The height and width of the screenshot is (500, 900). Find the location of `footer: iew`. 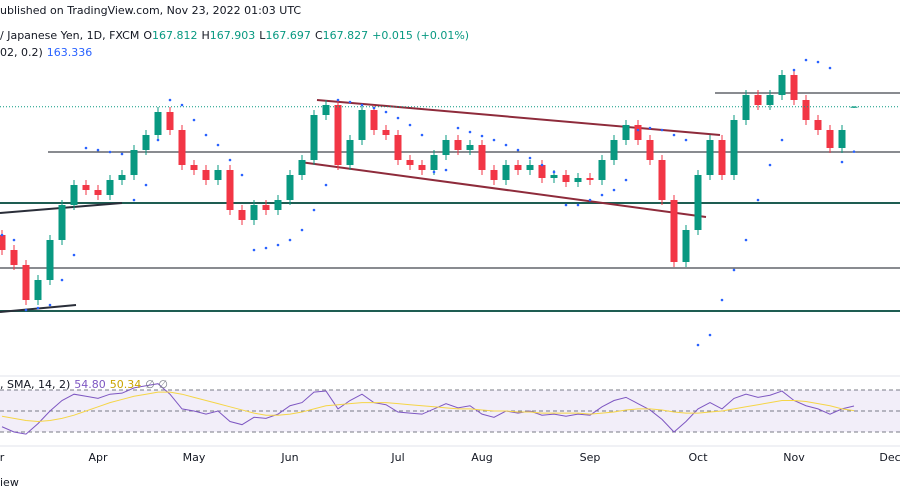

footer: iew is located at coordinates (11, 482).